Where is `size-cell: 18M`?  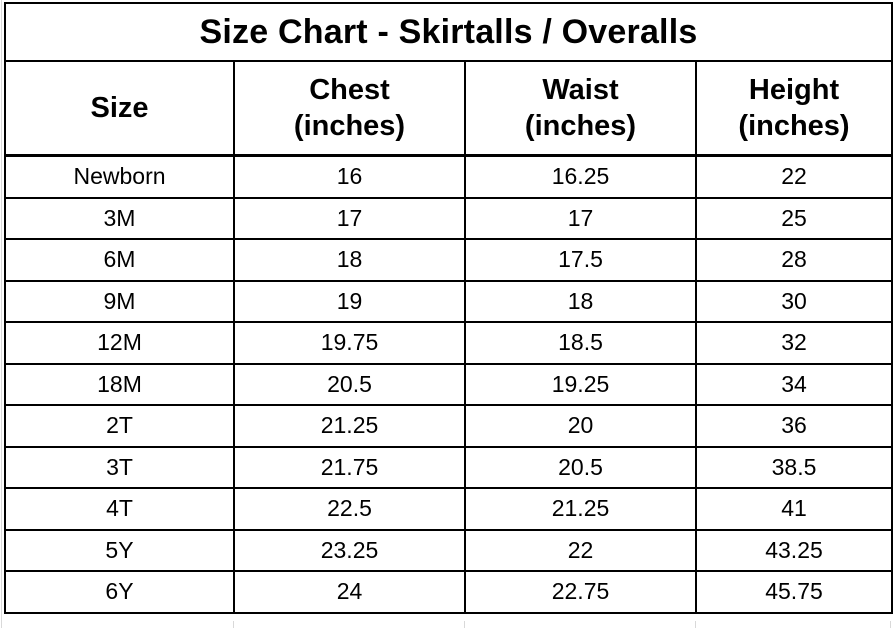
size-cell: 18M is located at coordinates (119, 384).